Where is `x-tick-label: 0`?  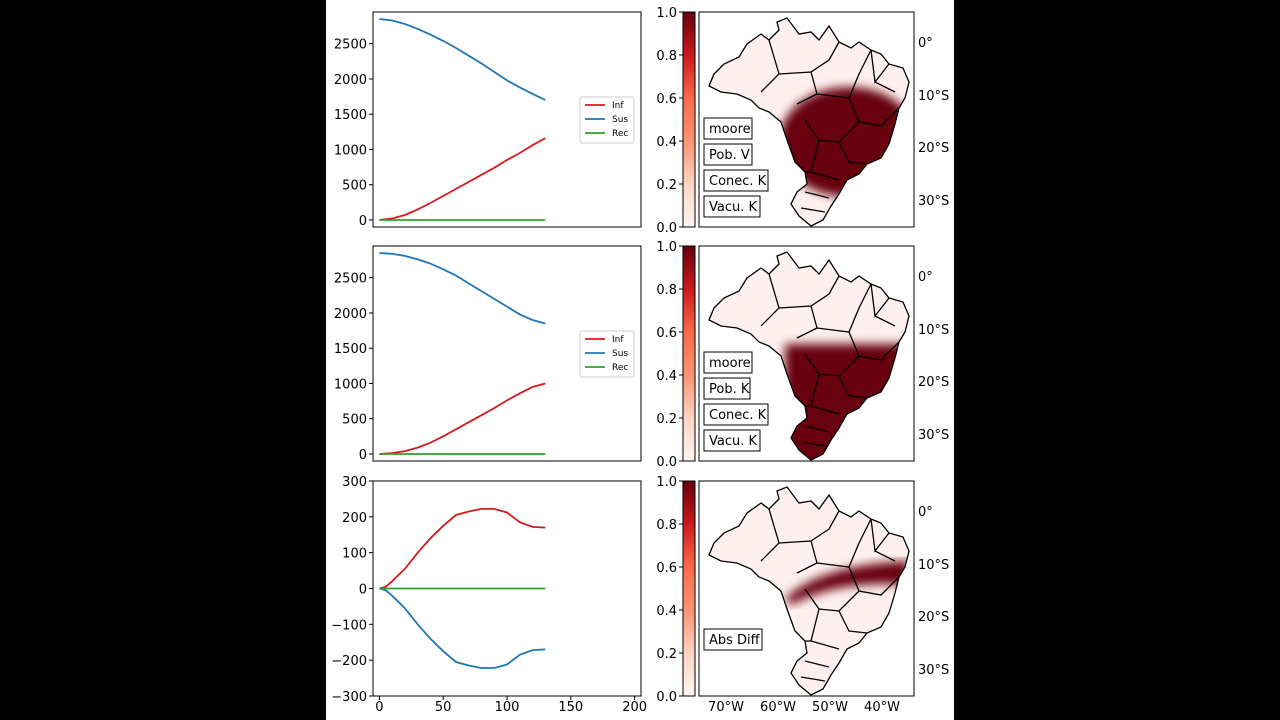
x-tick-label: 0 is located at coordinates (379, 707).